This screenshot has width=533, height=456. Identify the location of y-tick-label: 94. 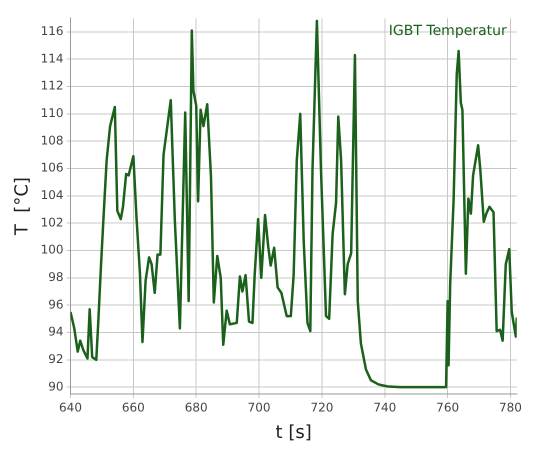
(56, 331).